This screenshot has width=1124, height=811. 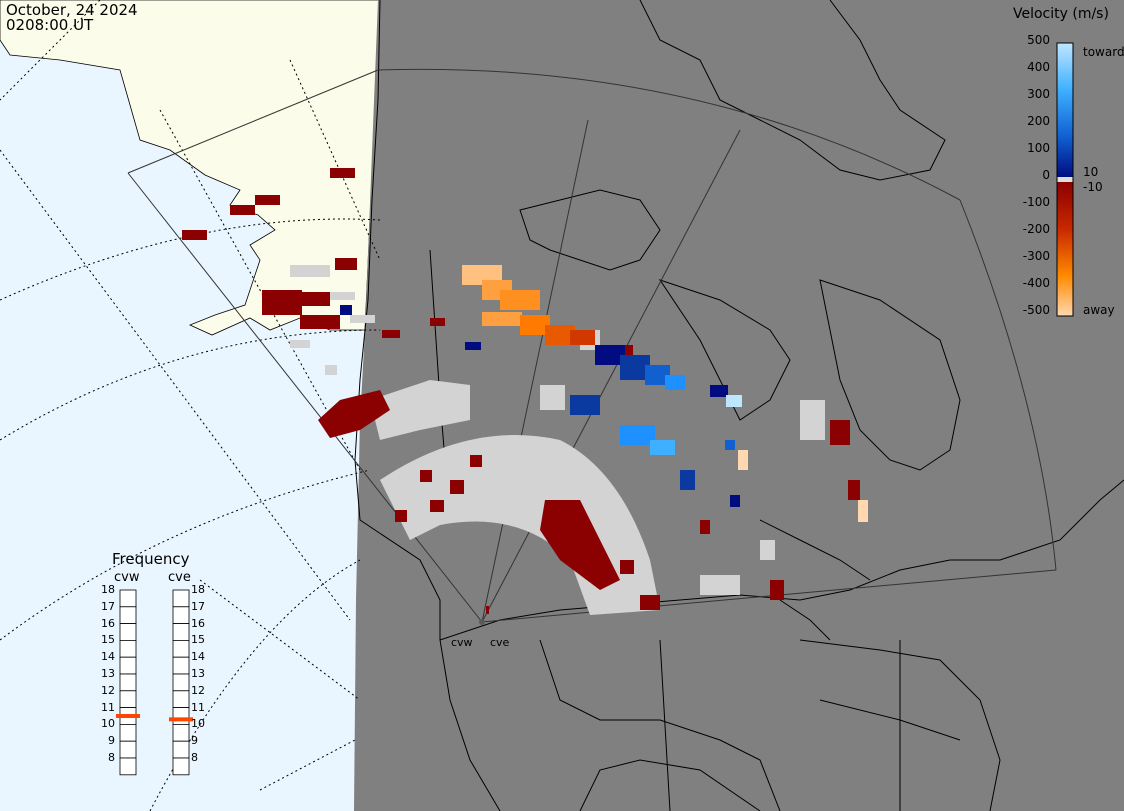 I want to click on pos10-label: 10, so click(x=1091, y=172).